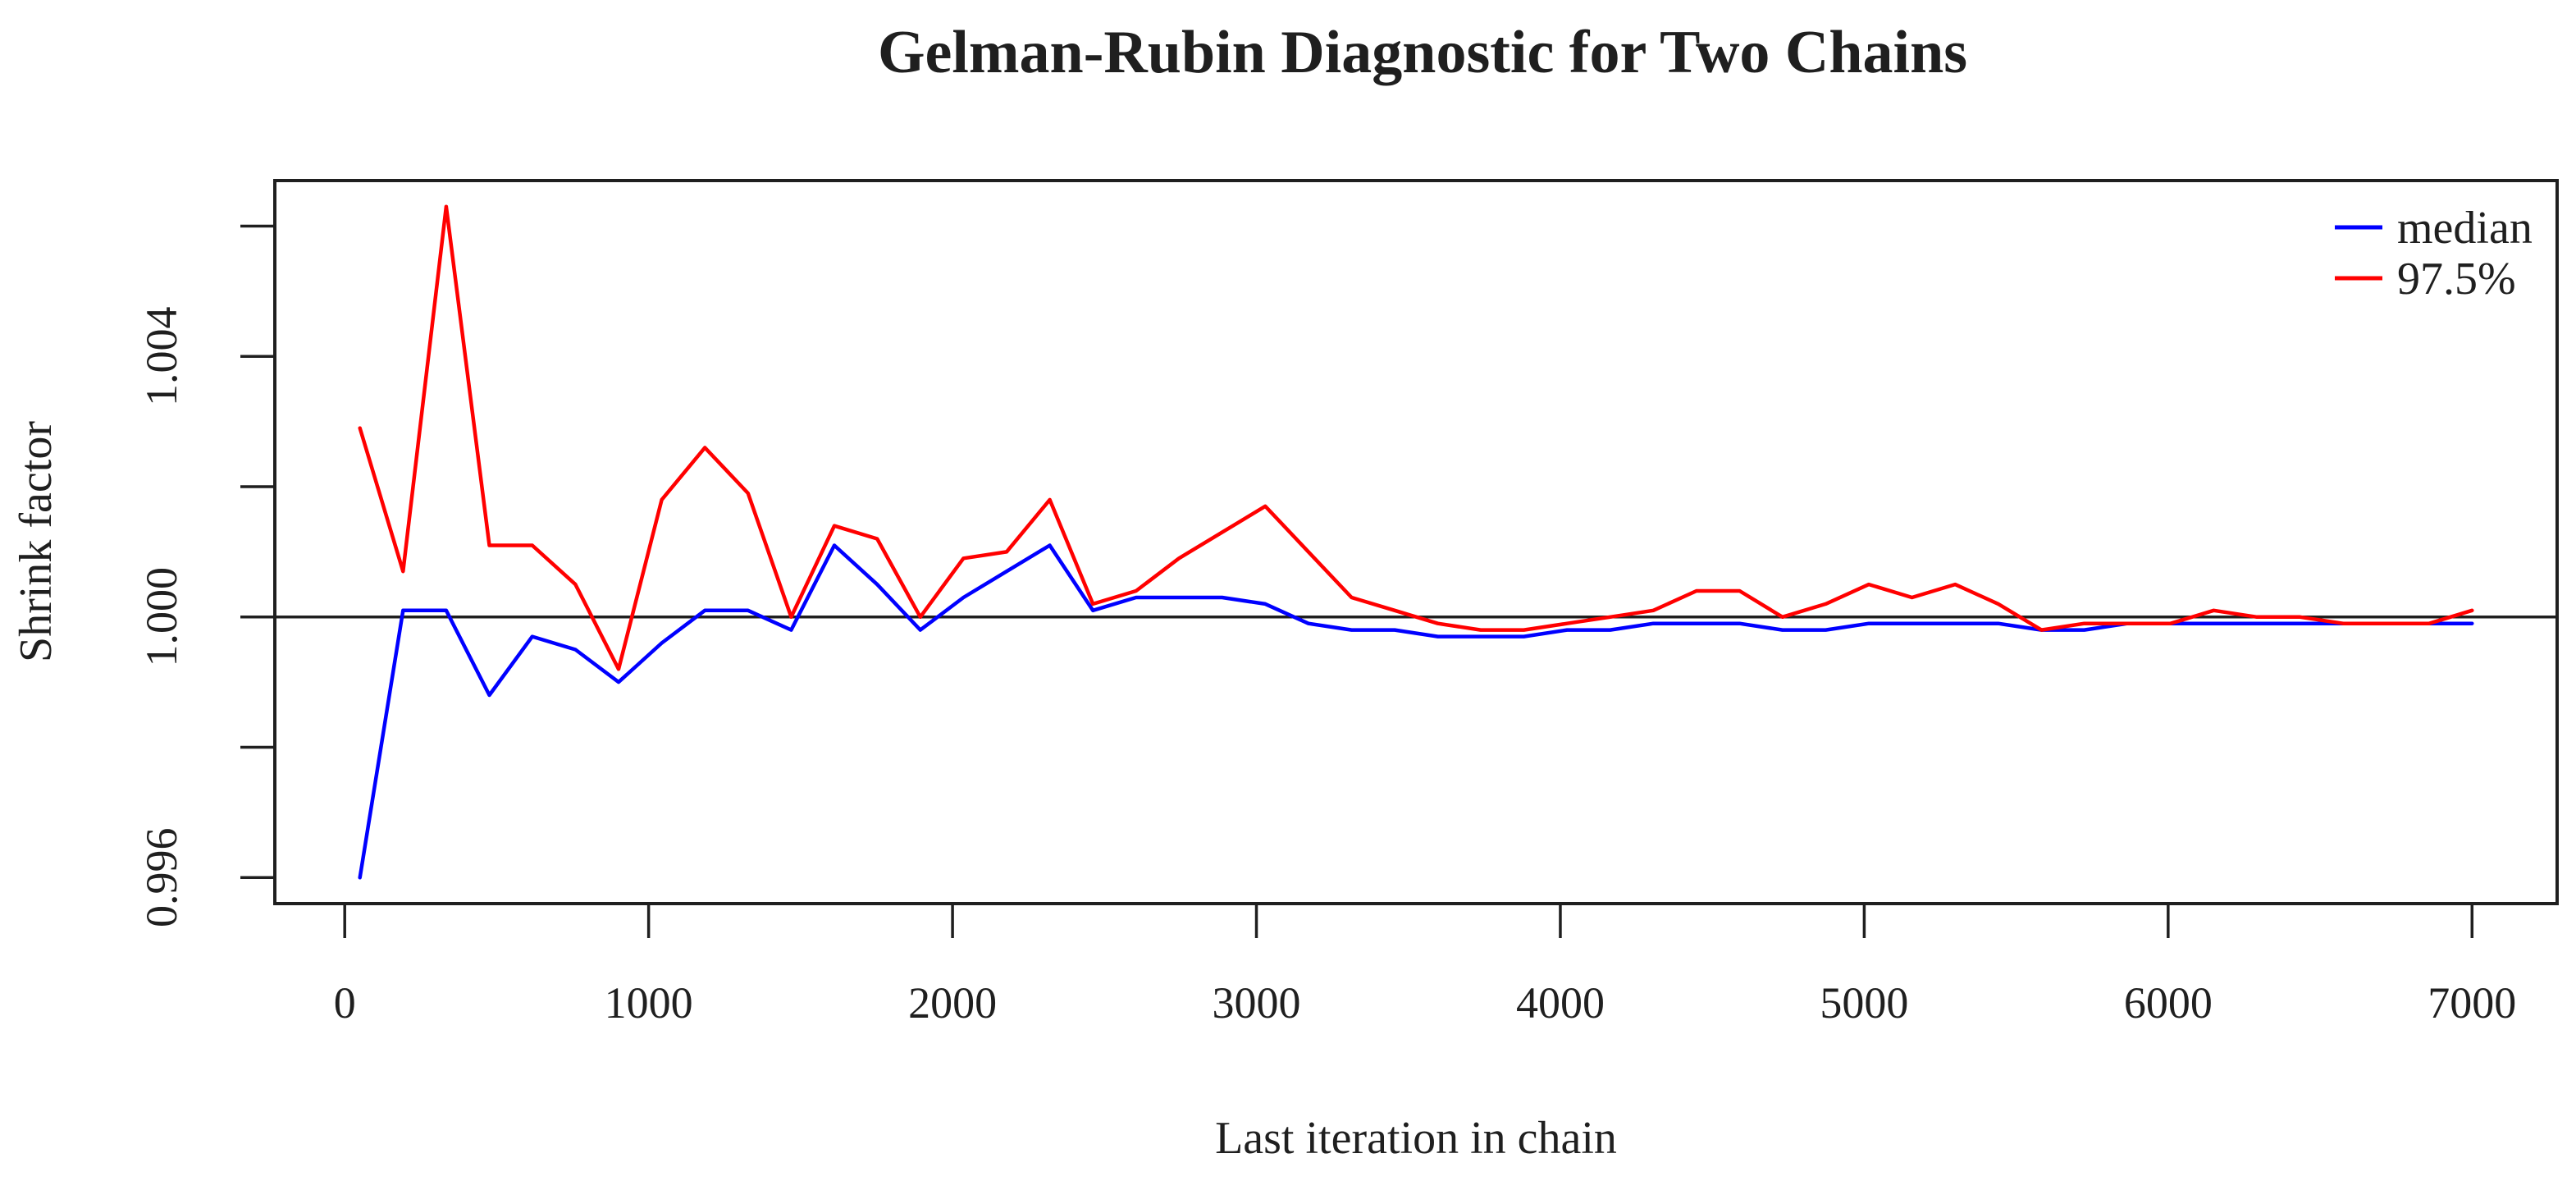  I want to click on x-tick-label-1000: 1000, so click(649, 1003).